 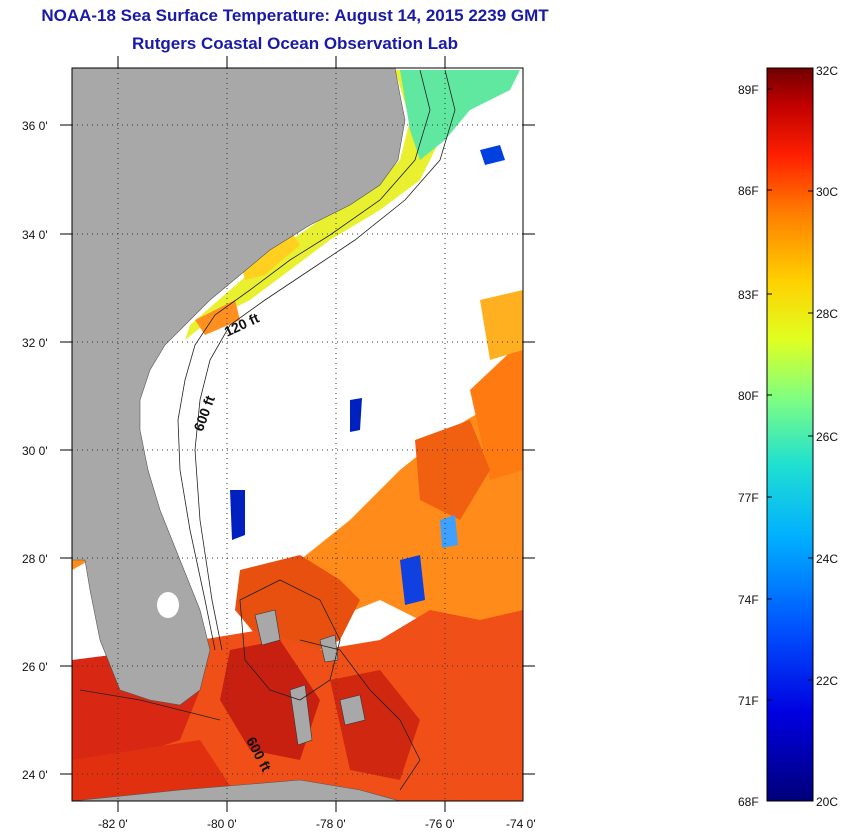 I want to click on lat-label-34: 34 0', so click(x=35, y=235).